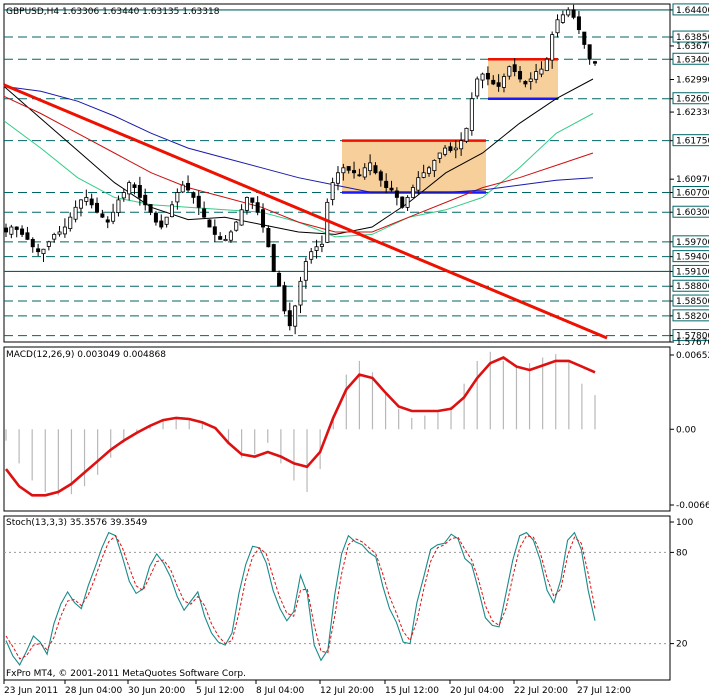  I want to click on price-tick-label: 1.64400, so click(692, 11).